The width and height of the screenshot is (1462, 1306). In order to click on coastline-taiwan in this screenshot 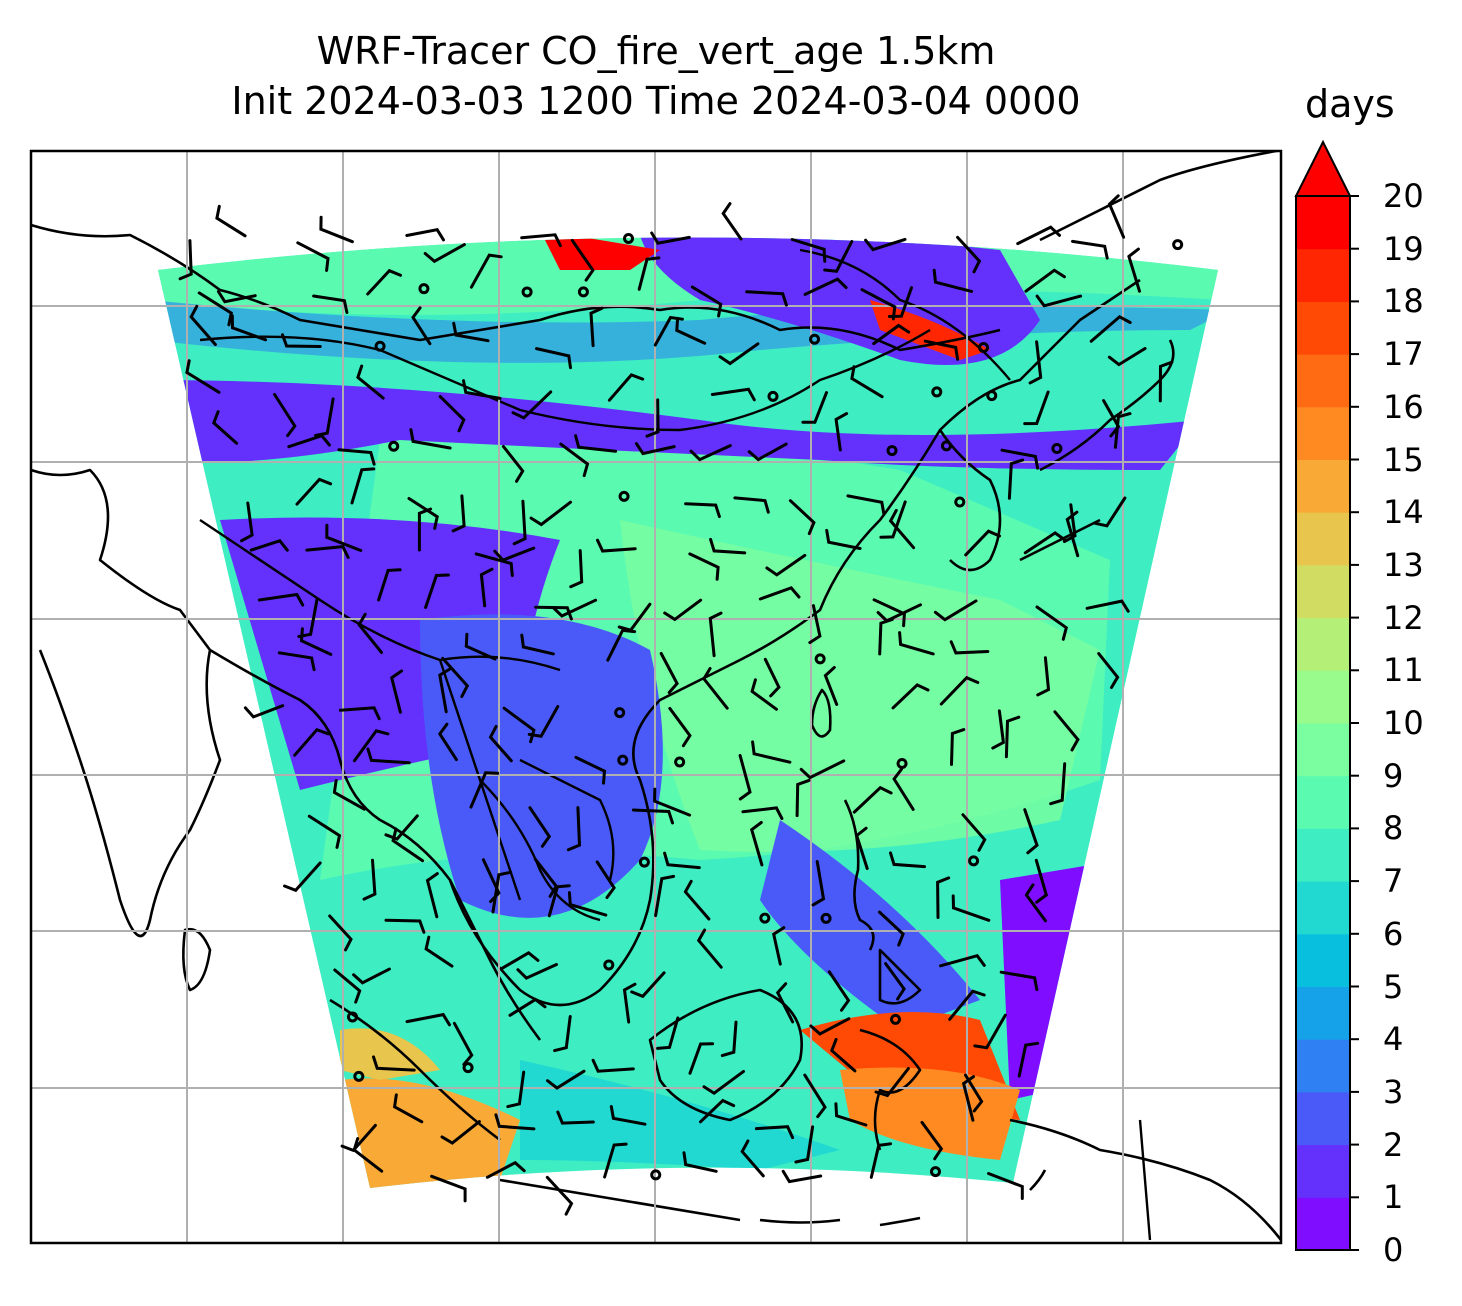, I will do `click(821, 713)`.